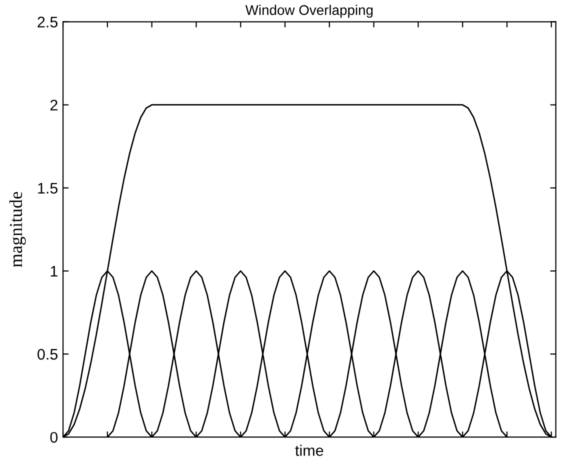 Image resolution: width=573 pixels, height=464 pixels. What do you see at coordinates (48, 22) in the screenshot?
I see `y-tick-label: 2.5` at bounding box center [48, 22].